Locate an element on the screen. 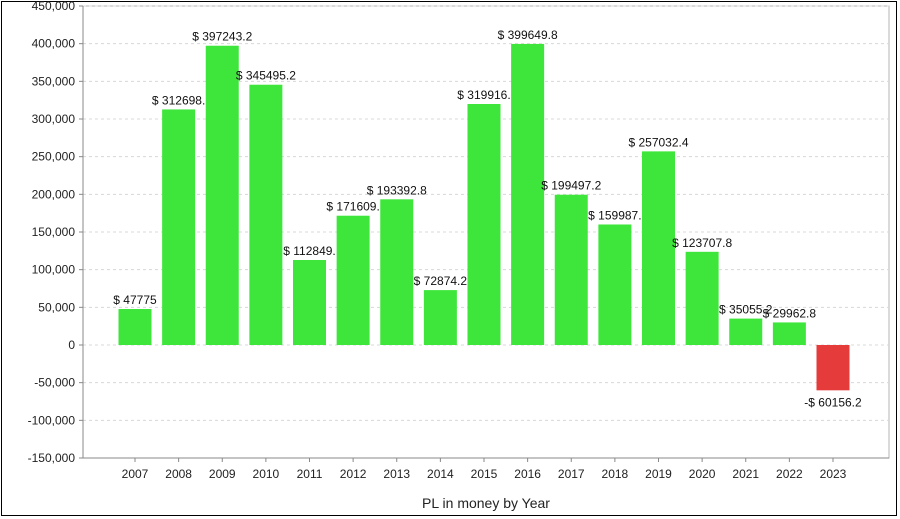 This screenshot has height=519, width=900. bar-2011 is located at coordinates (309, 302).